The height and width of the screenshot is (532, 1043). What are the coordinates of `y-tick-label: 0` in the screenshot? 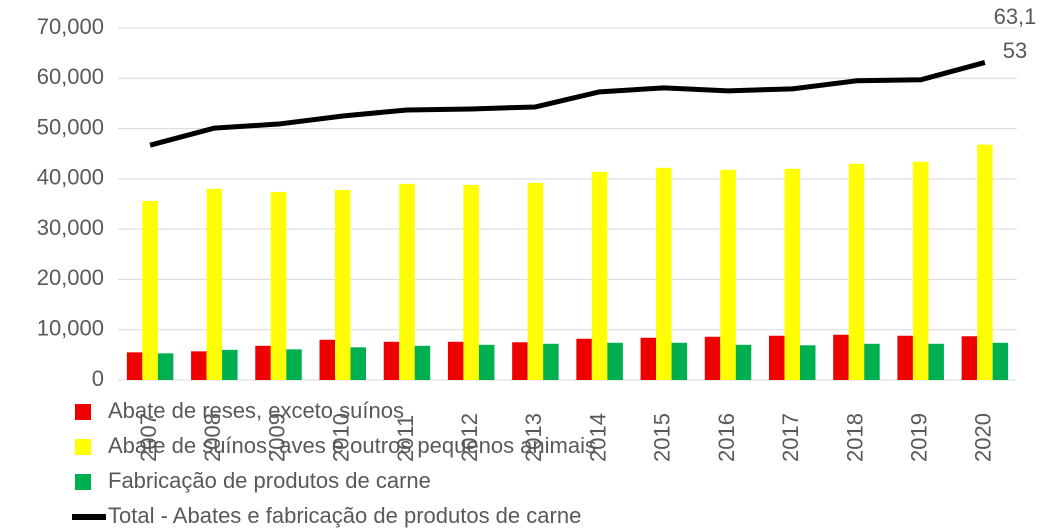 It's located at (98, 378).